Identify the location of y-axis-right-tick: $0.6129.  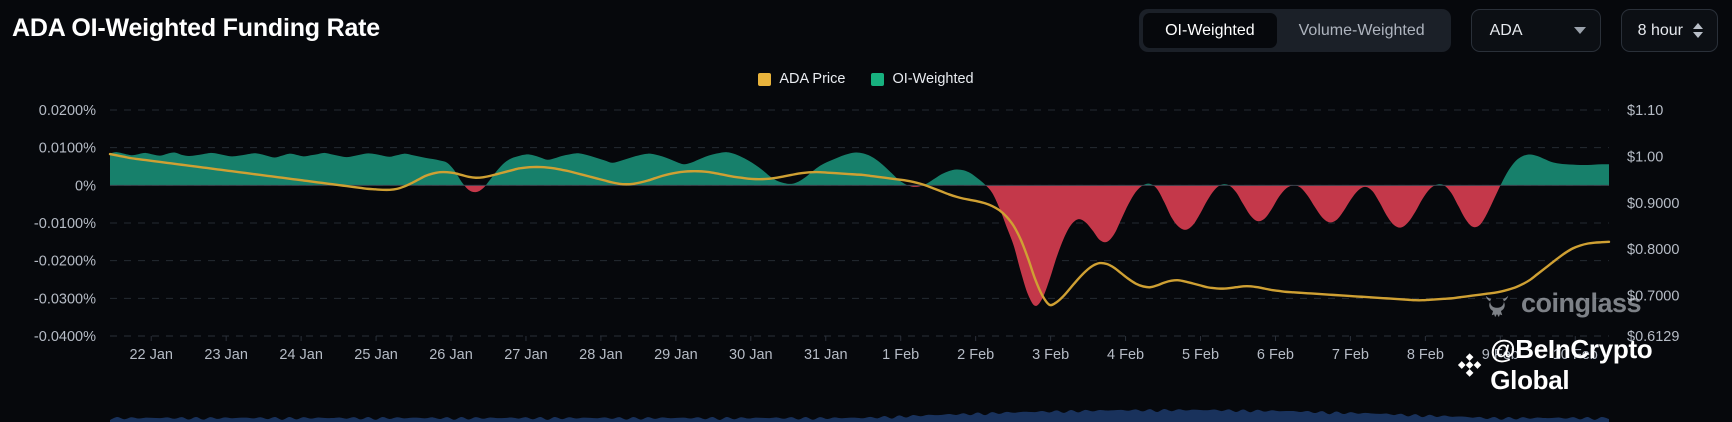
(1653, 337).